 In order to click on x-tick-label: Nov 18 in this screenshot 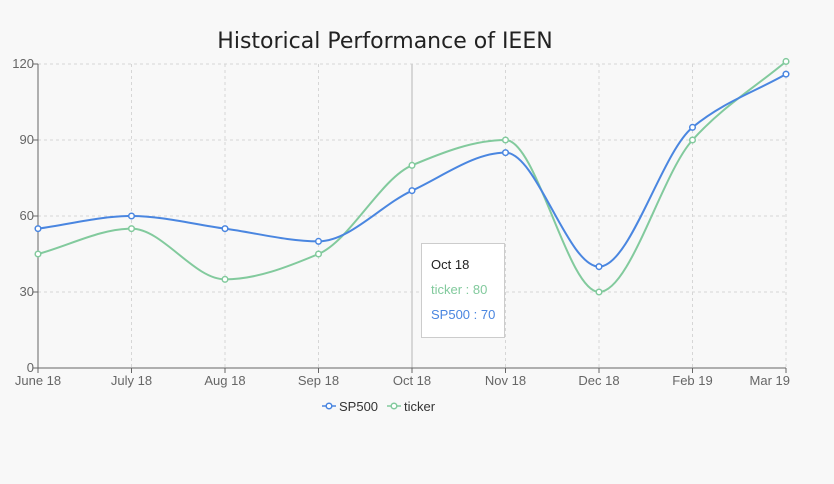, I will do `click(505, 380)`.